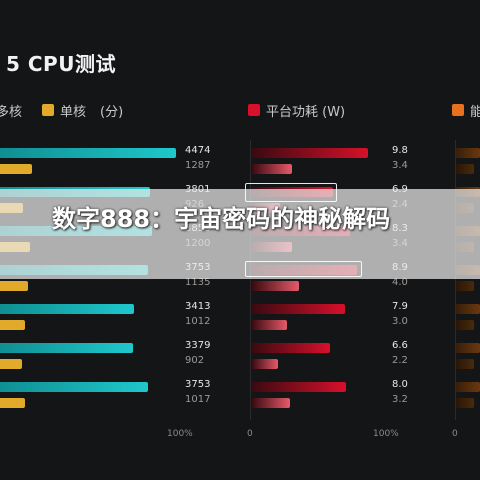  I want to click on multi-core-value: 3753, so click(198, 384).